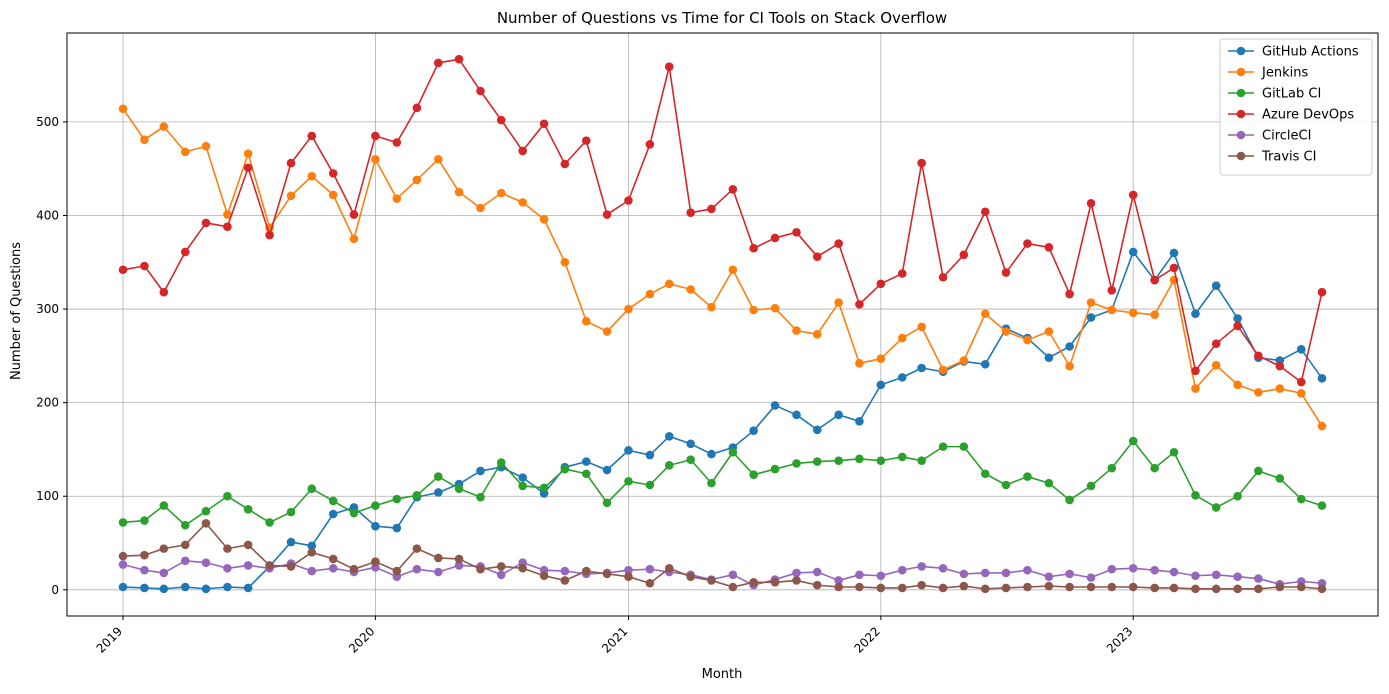 Image resolution: width=1389 pixels, height=694 pixels. I want to click on x-tick-label: 2020, so click(361, 639).